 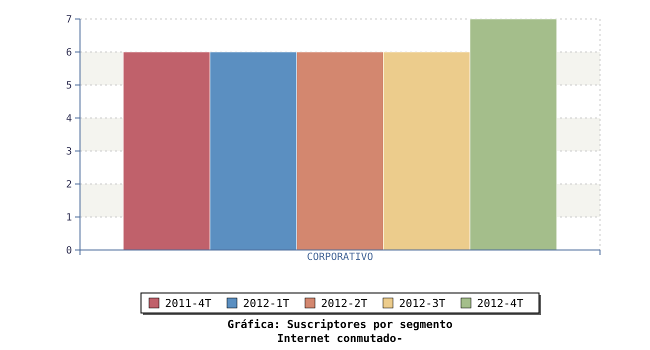 I want to click on y-tick-label: 4, so click(x=69, y=119).